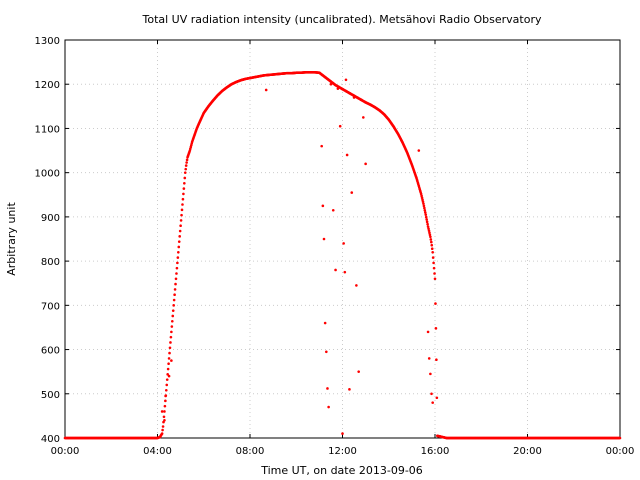 Image resolution: width=640 pixels, height=480 pixels. What do you see at coordinates (341, 470) in the screenshot?
I see `x-axis-label: Time UT, on date 2013-09-06` at bounding box center [341, 470].